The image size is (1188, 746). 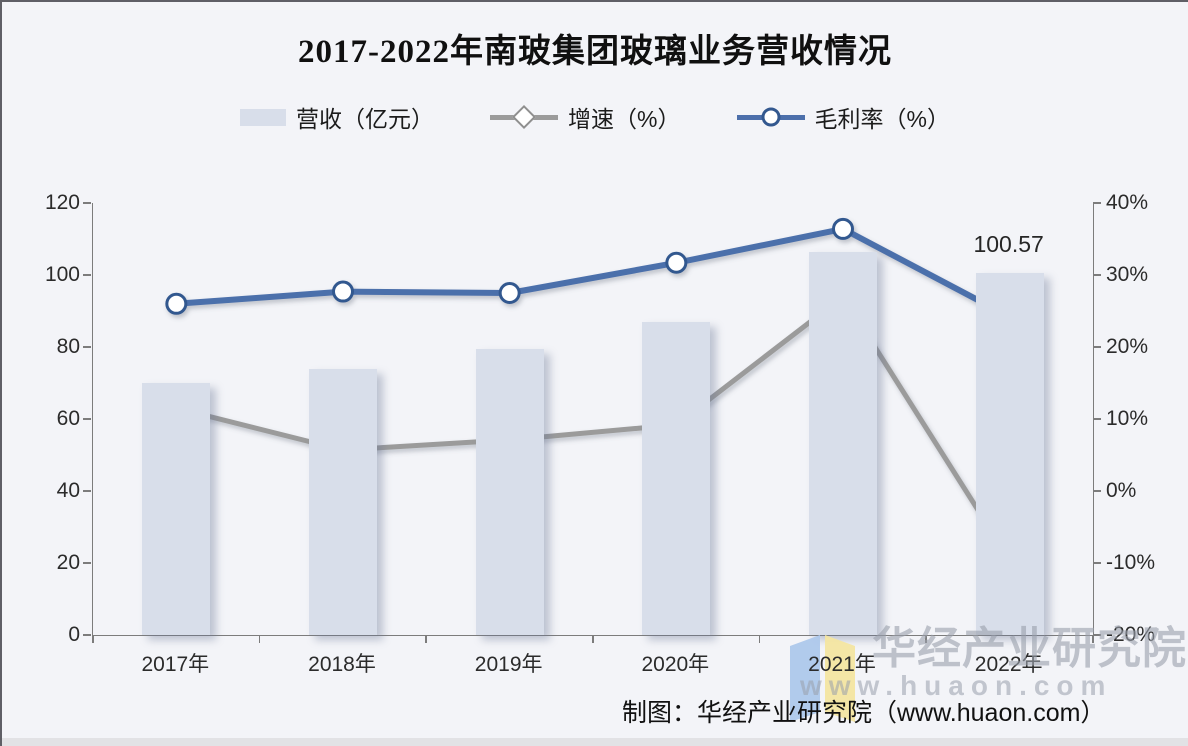 What do you see at coordinates (365, 119) in the screenshot?
I see `legend-label-revenue: 营收（亿元）` at bounding box center [365, 119].